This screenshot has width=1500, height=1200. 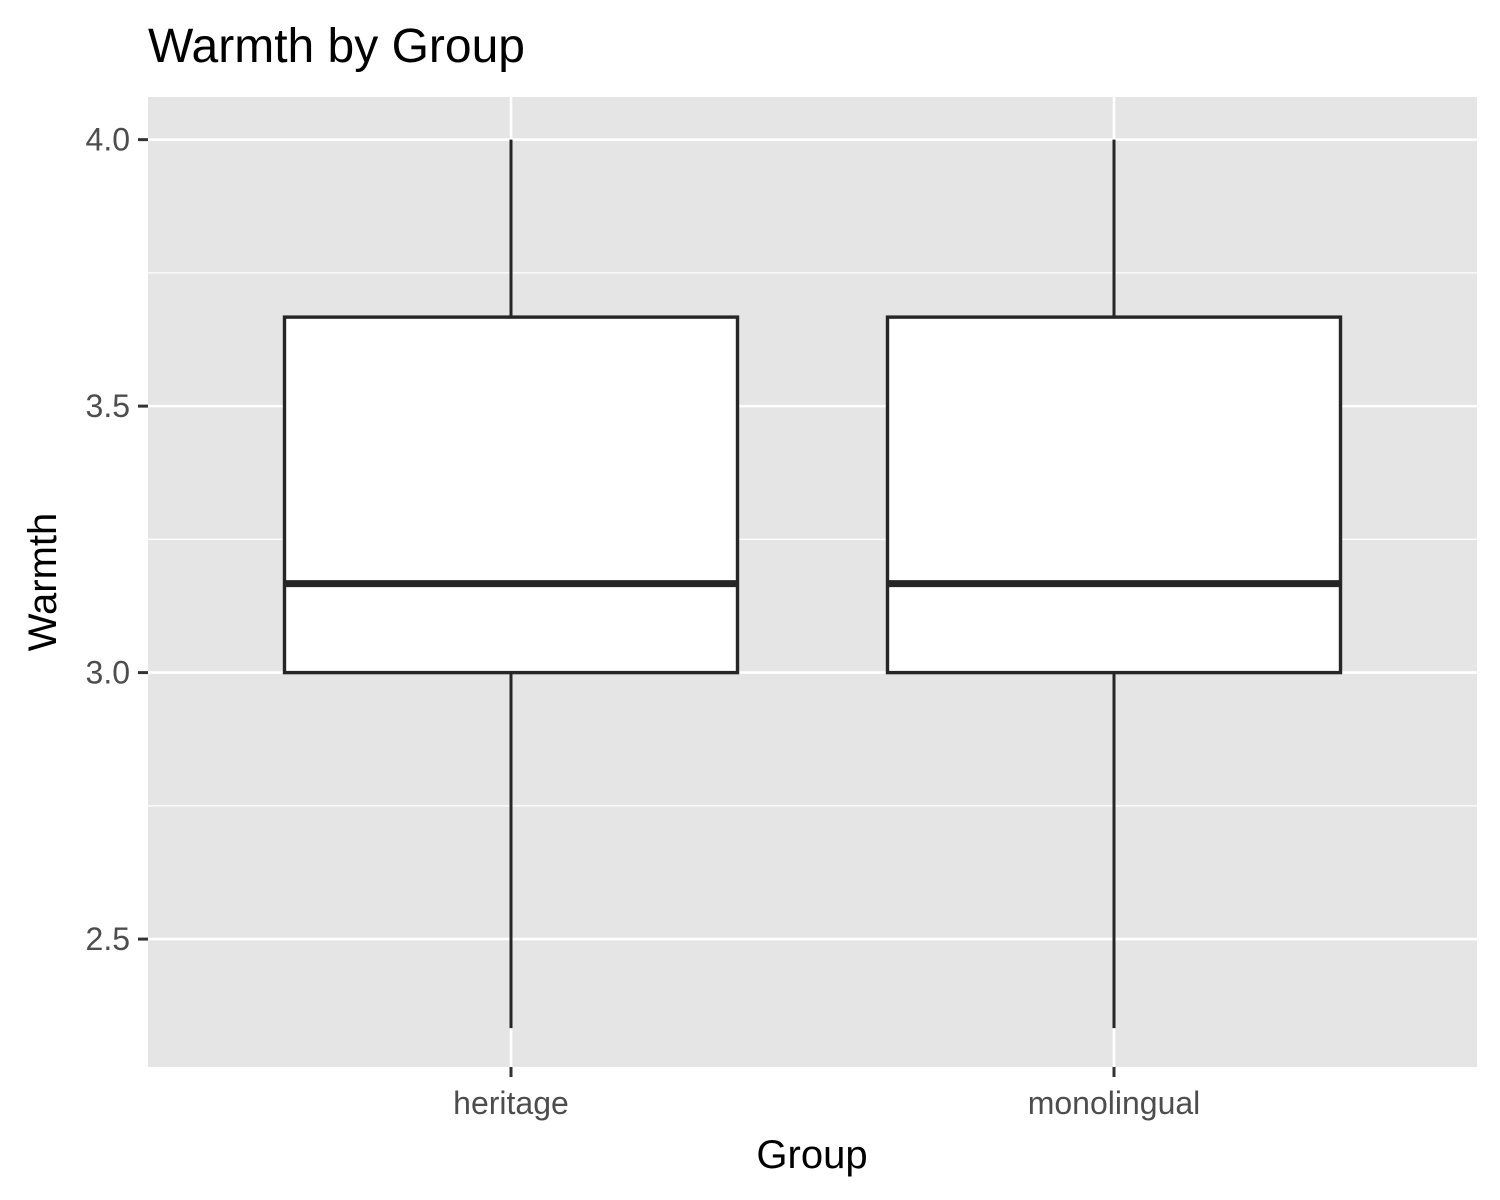 I want to click on y-tick-label: 2.5, so click(x=108, y=939).